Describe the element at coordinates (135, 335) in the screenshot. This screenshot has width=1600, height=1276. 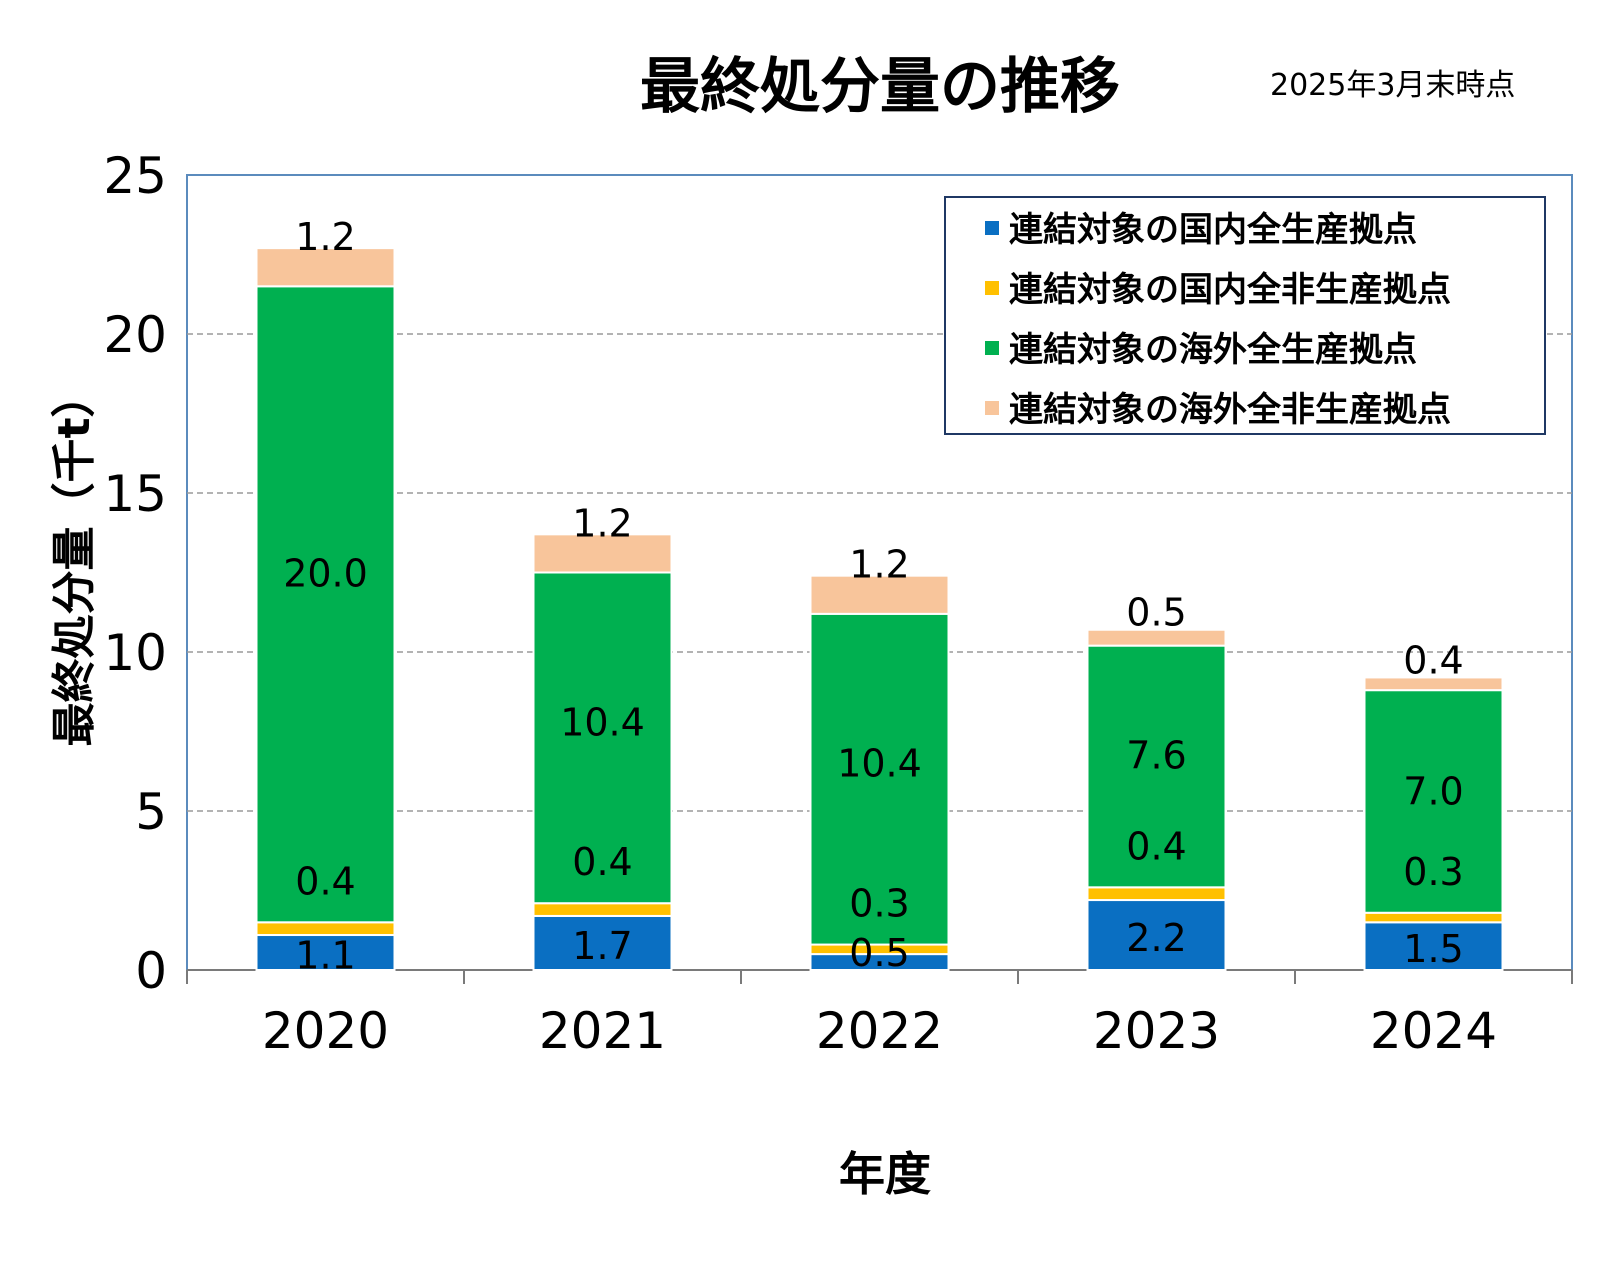
I see `y-tick-label-20: 20` at that location.